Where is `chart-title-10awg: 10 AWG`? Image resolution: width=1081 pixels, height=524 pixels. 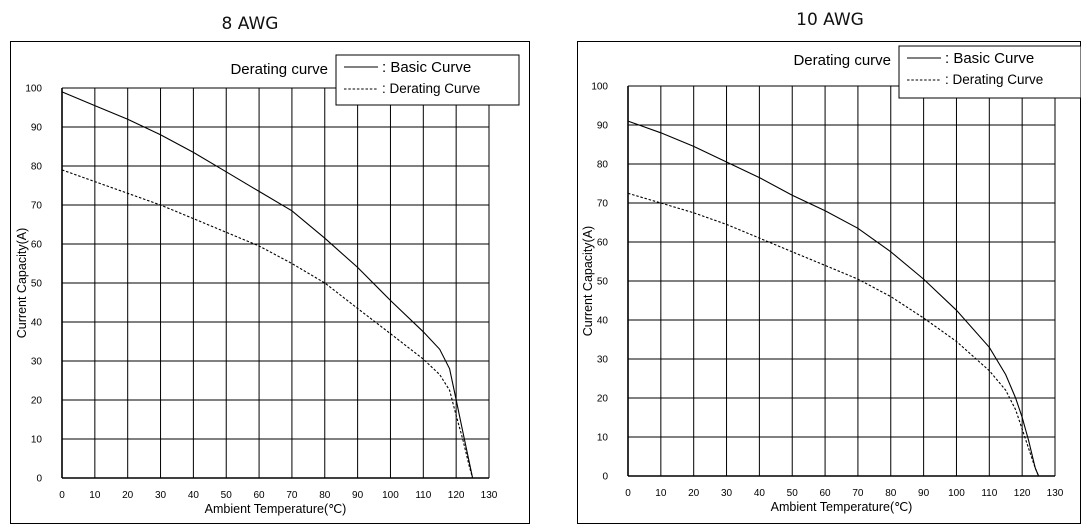
chart-title-10awg: 10 AWG is located at coordinates (830, 20).